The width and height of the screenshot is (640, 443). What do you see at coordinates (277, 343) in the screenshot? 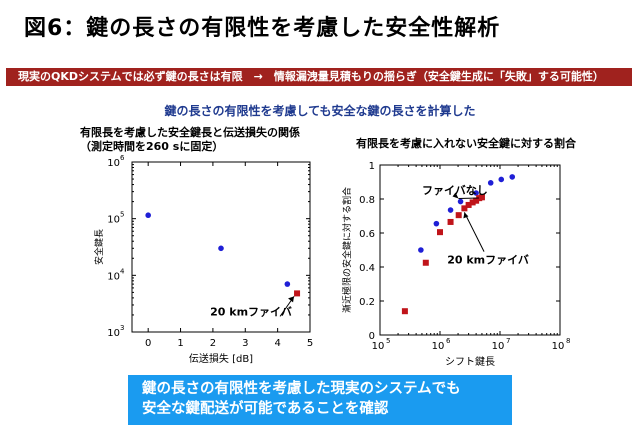
I see `x-tick-label: 4` at bounding box center [277, 343].